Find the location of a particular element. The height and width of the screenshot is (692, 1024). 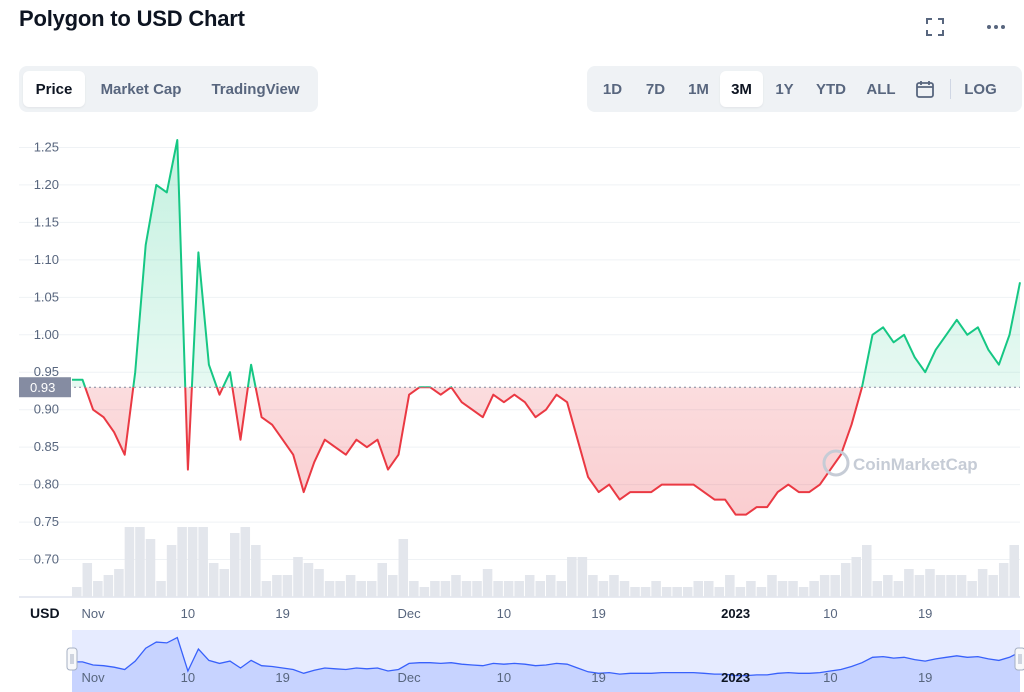

volume-bars is located at coordinates (545, 562).